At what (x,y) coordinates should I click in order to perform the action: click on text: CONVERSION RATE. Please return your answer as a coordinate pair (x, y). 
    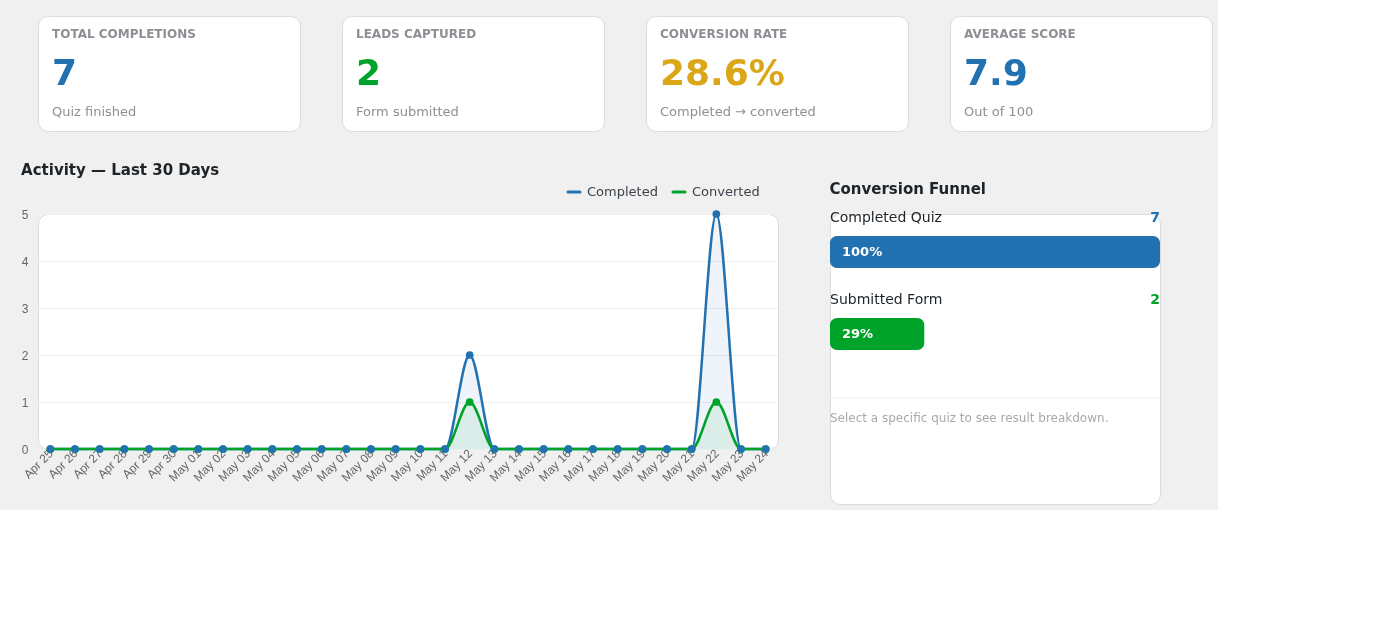
    Looking at the image, I should click on (724, 34).